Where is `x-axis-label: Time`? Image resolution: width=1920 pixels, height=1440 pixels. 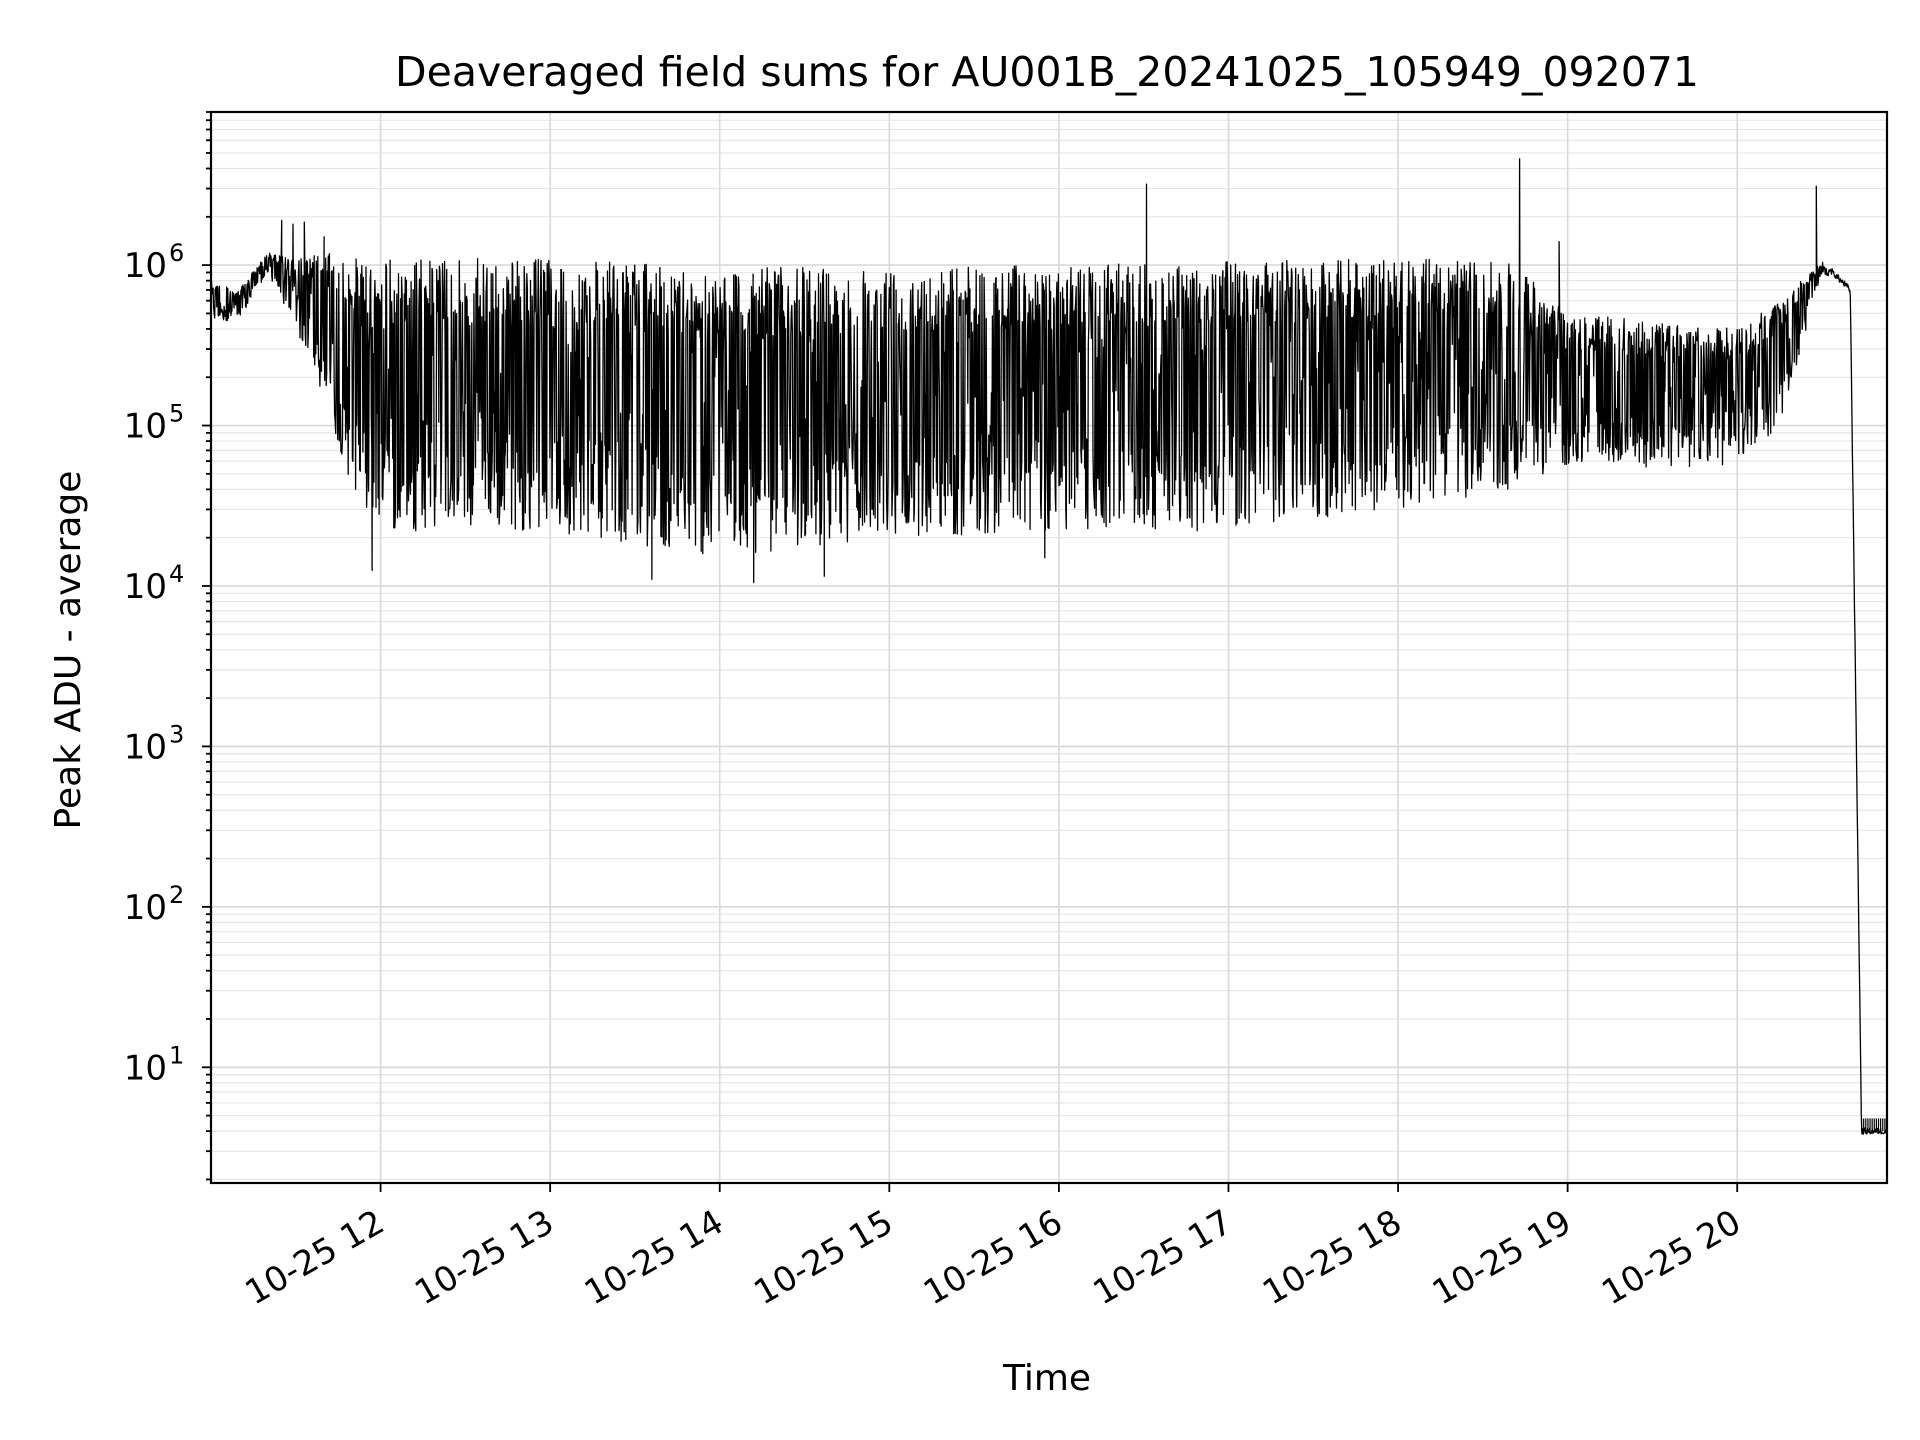 x-axis-label: Time is located at coordinates (1046, 1378).